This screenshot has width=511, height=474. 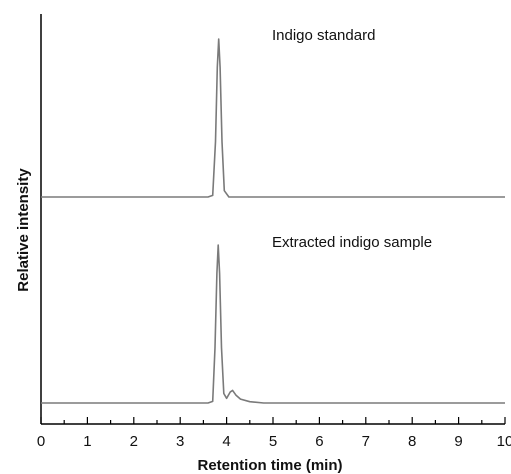 What do you see at coordinates (87, 441) in the screenshot?
I see `x-tick-label: 1` at bounding box center [87, 441].